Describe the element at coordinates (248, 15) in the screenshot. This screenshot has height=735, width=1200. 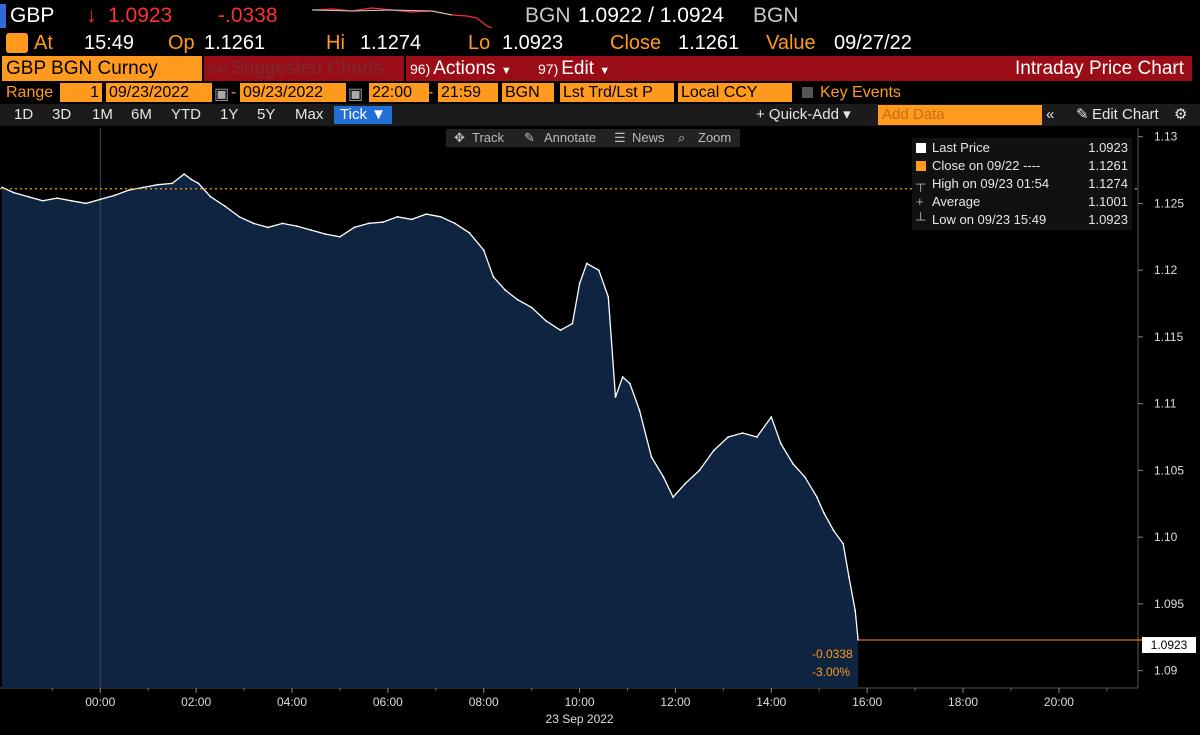
I see `net-change: -.0338` at that location.